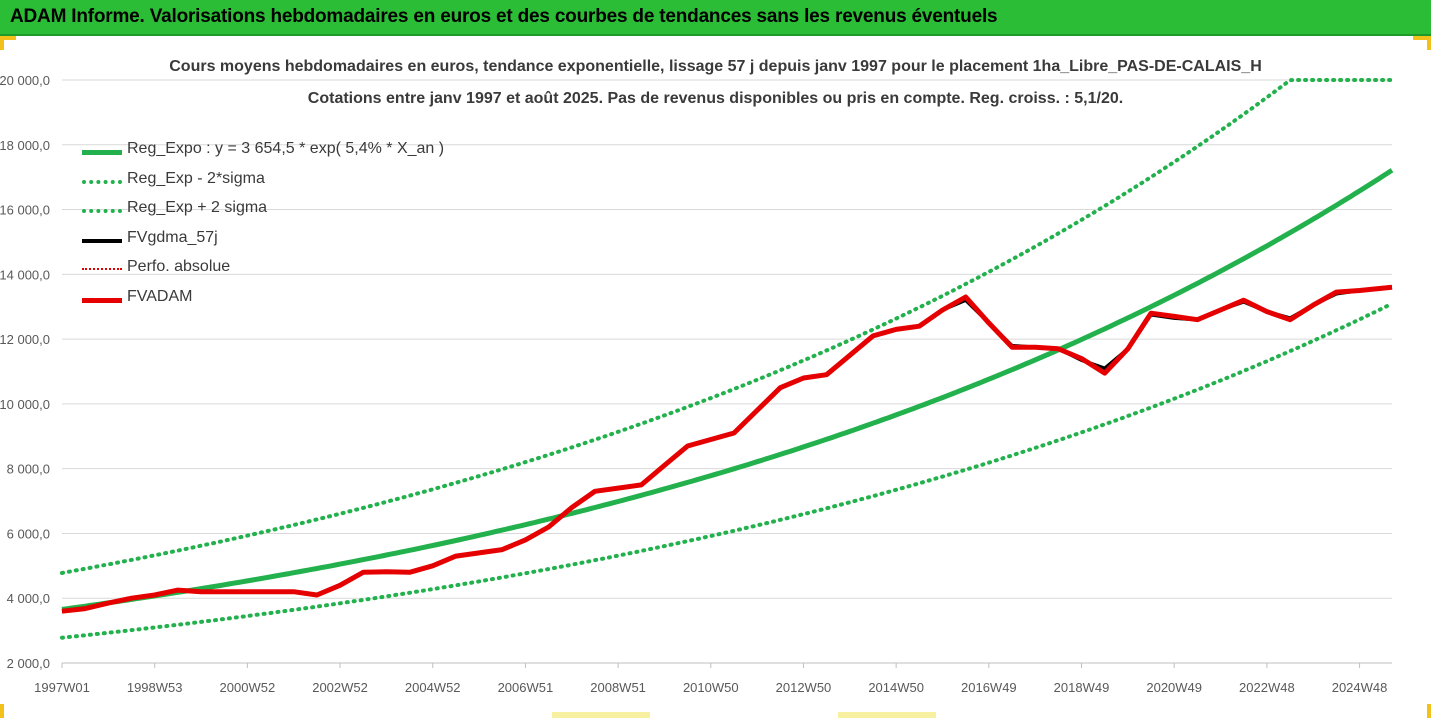  What do you see at coordinates (172, 237) in the screenshot?
I see `legend-label-fvgdma: FVgdma_57j` at bounding box center [172, 237].